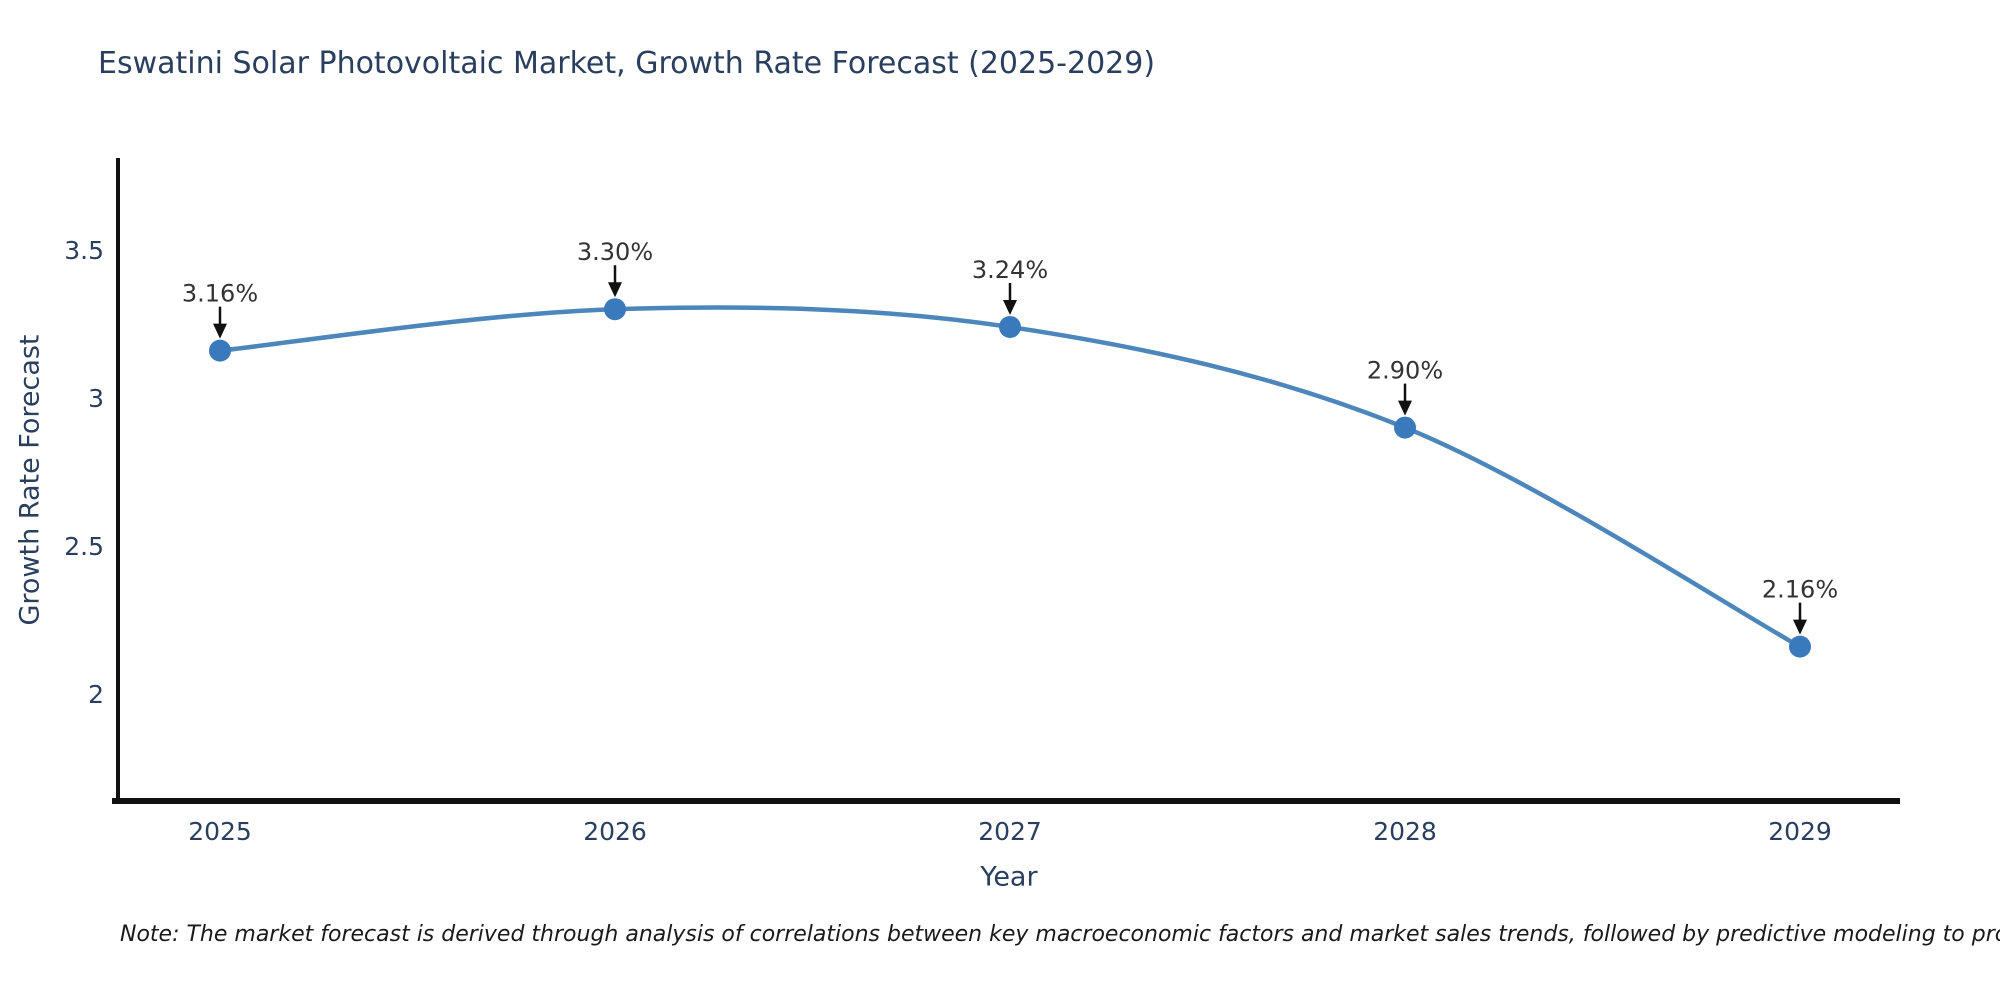 The height and width of the screenshot is (1000, 2000). Describe the element at coordinates (30, 480) in the screenshot. I see `y-axis-title: Growth Rate Forecast` at that location.